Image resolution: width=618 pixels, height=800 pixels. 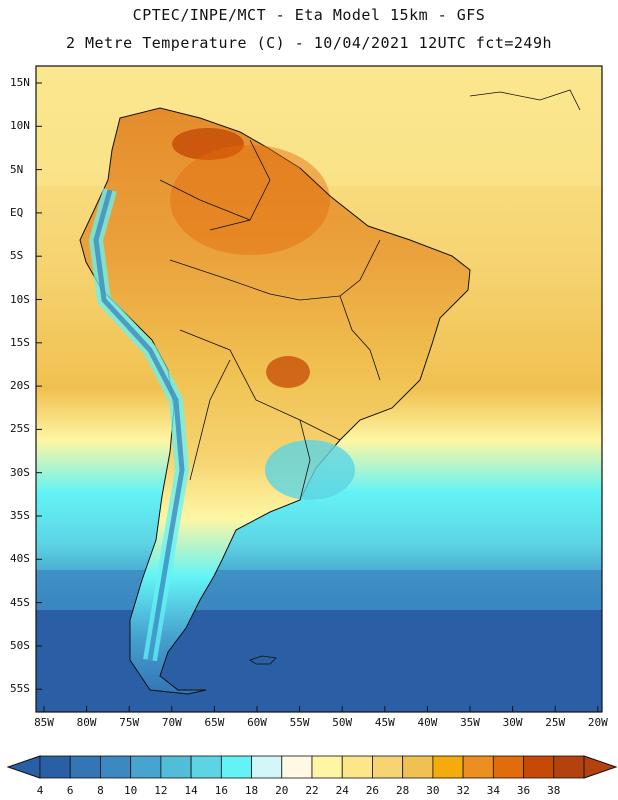 I want to click on colorbar-label: 30, so click(x=433, y=790).